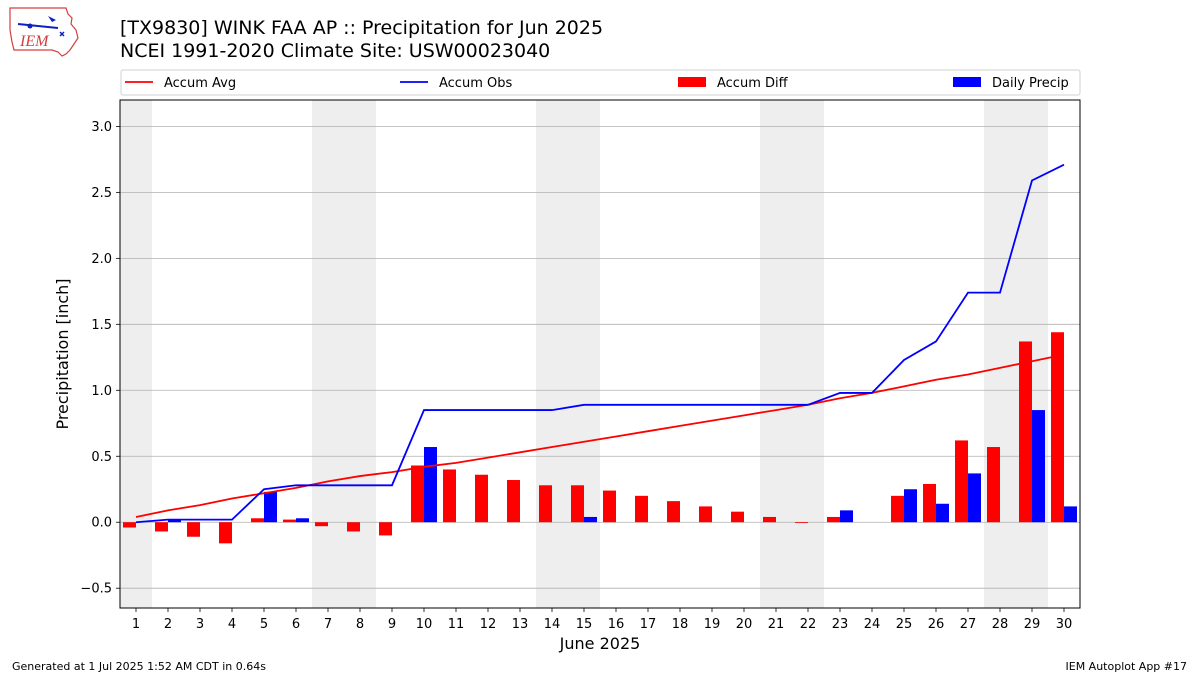 The height and width of the screenshot is (675, 1200). Describe the element at coordinates (840, 624) in the screenshot. I see `x-tick-label: 23` at that location.